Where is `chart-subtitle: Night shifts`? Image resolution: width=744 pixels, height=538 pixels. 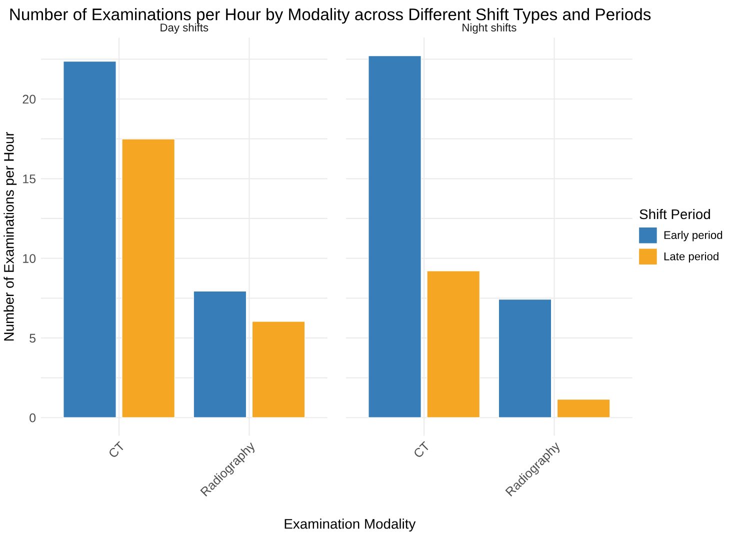 chart-subtitle: Night shifts is located at coordinates (489, 28).